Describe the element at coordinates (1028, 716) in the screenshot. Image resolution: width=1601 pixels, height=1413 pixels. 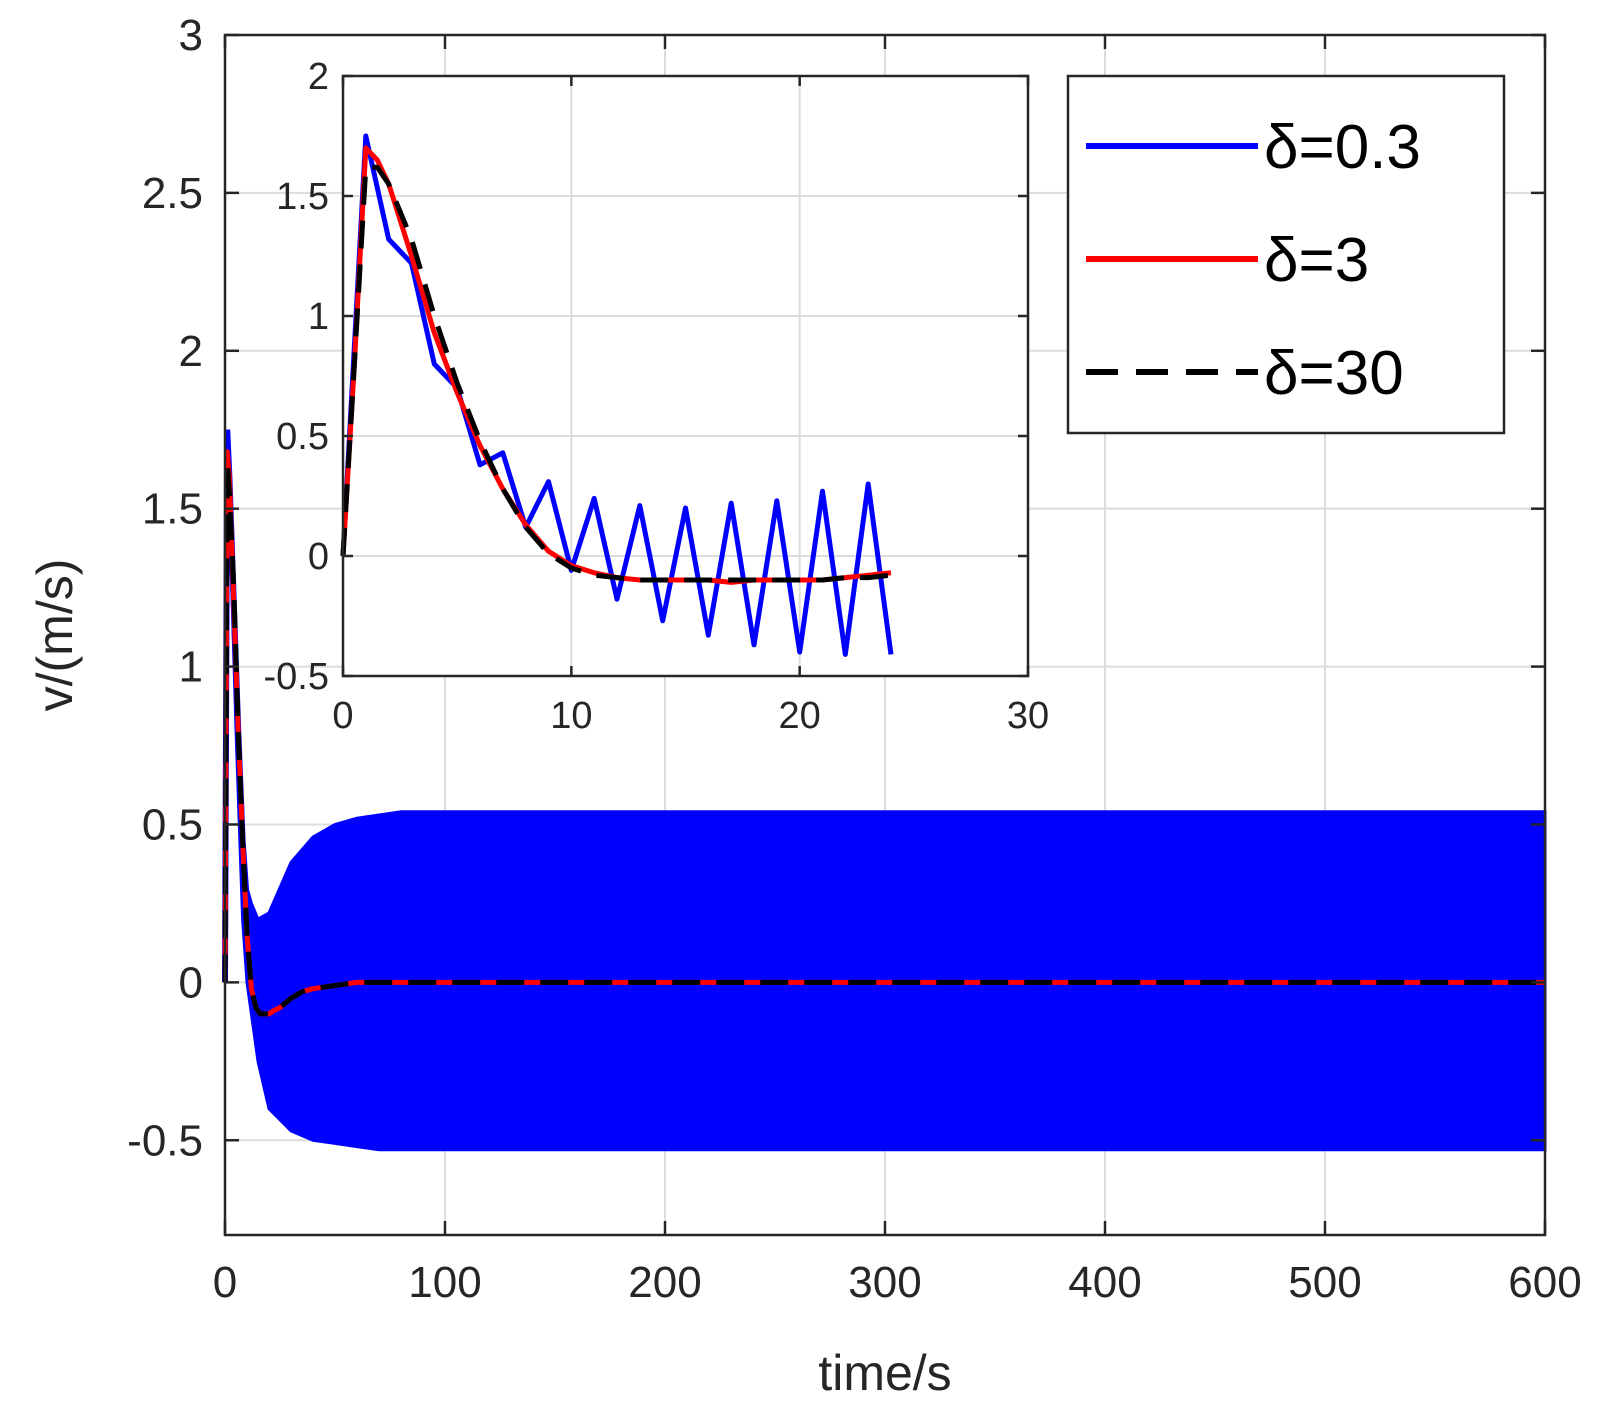
I see `inset-xtick-label: 30` at that location.